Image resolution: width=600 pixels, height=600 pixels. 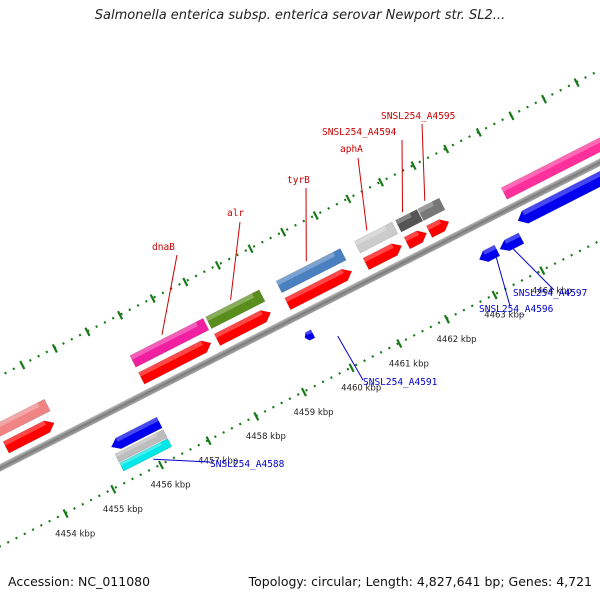 I want to click on gene-block-red-apha, so click(x=383, y=255).